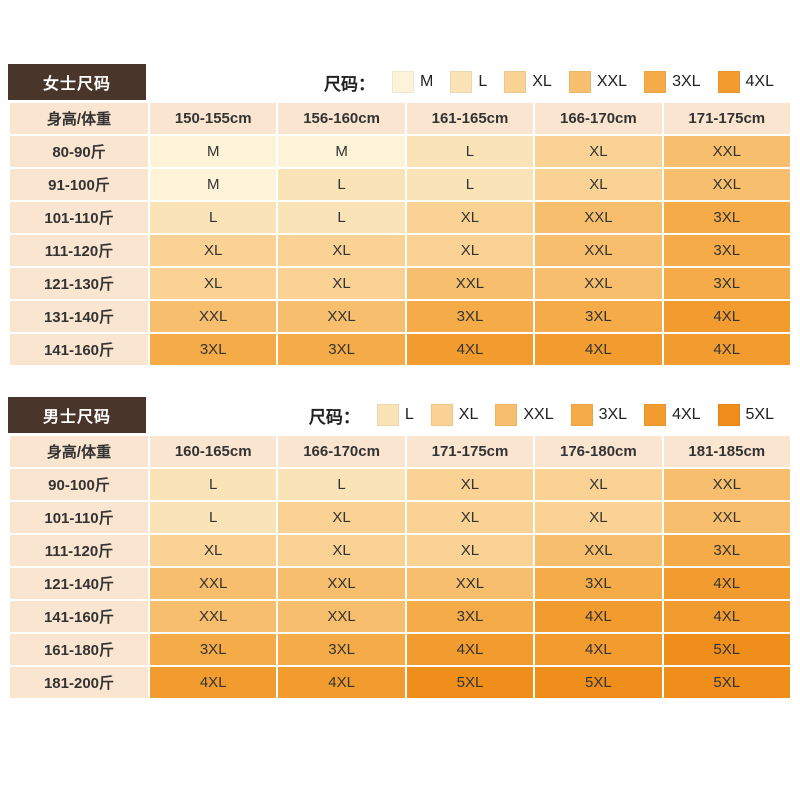 The image size is (800, 800). What do you see at coordinates (726, 451) in the screenshot?
I see `height-column-header: 181-185cm` at bounding box center [726, 451].